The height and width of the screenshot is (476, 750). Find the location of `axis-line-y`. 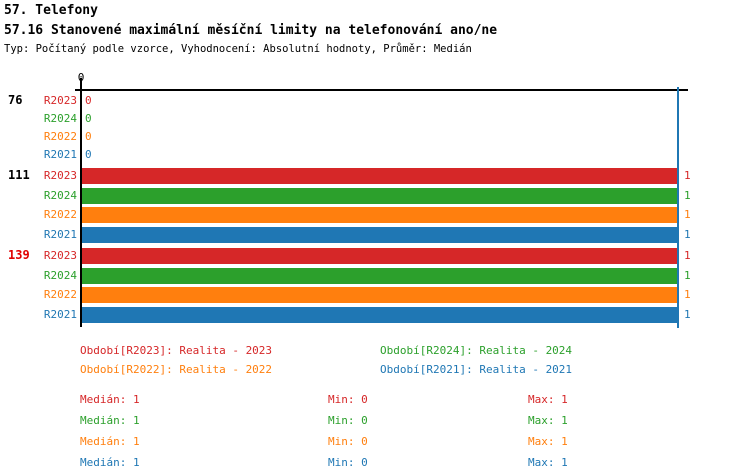

axis-line-y is located at coordinates (81, 202).